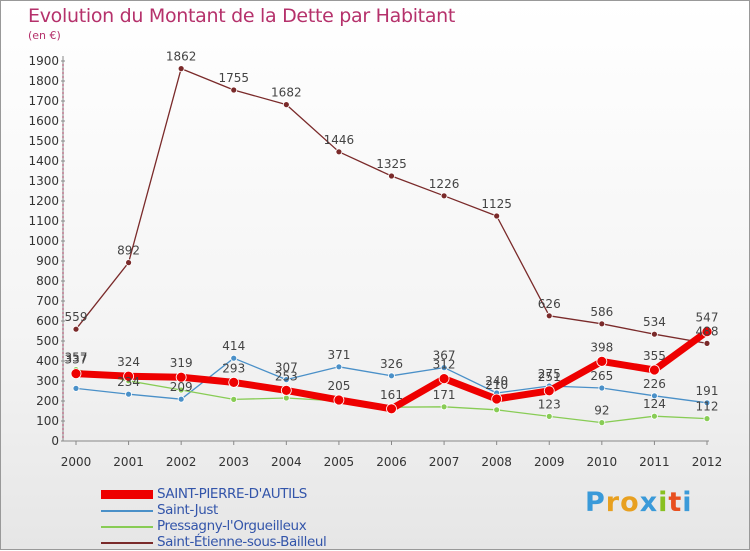  What do you see at coordinates (339, 462) in the screenshot?
I see `x-tick-label: 2005` at bounding box center [339, 462].